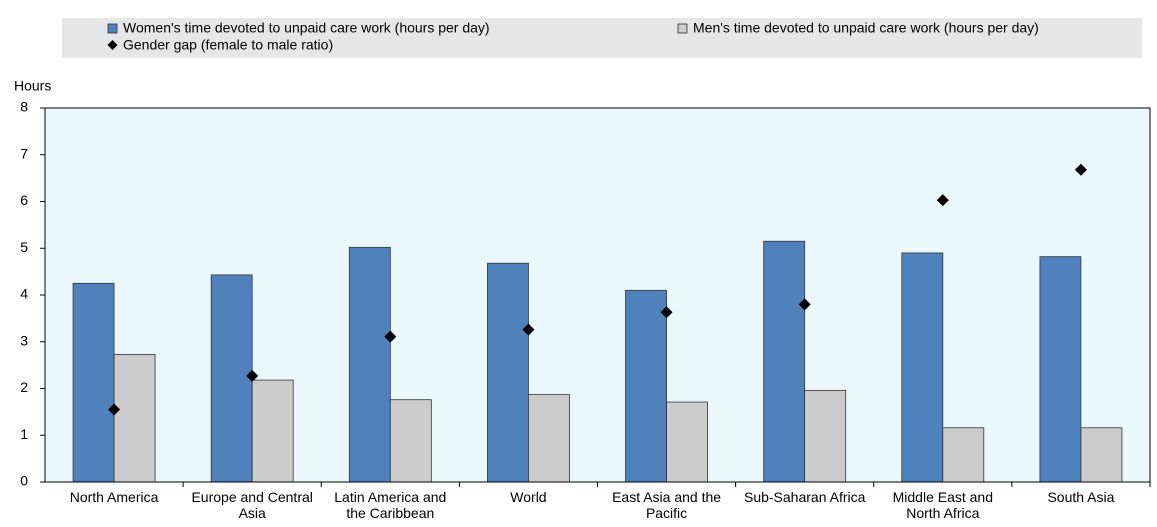  Describe the element at coordinates (24, 481) in the screenshot. I see `y-tick-label: 0` at that location.